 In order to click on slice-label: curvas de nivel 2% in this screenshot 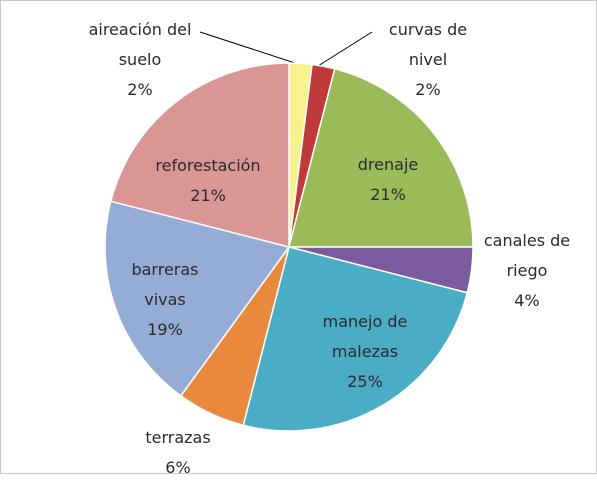, I will do `click(428, 60)`.